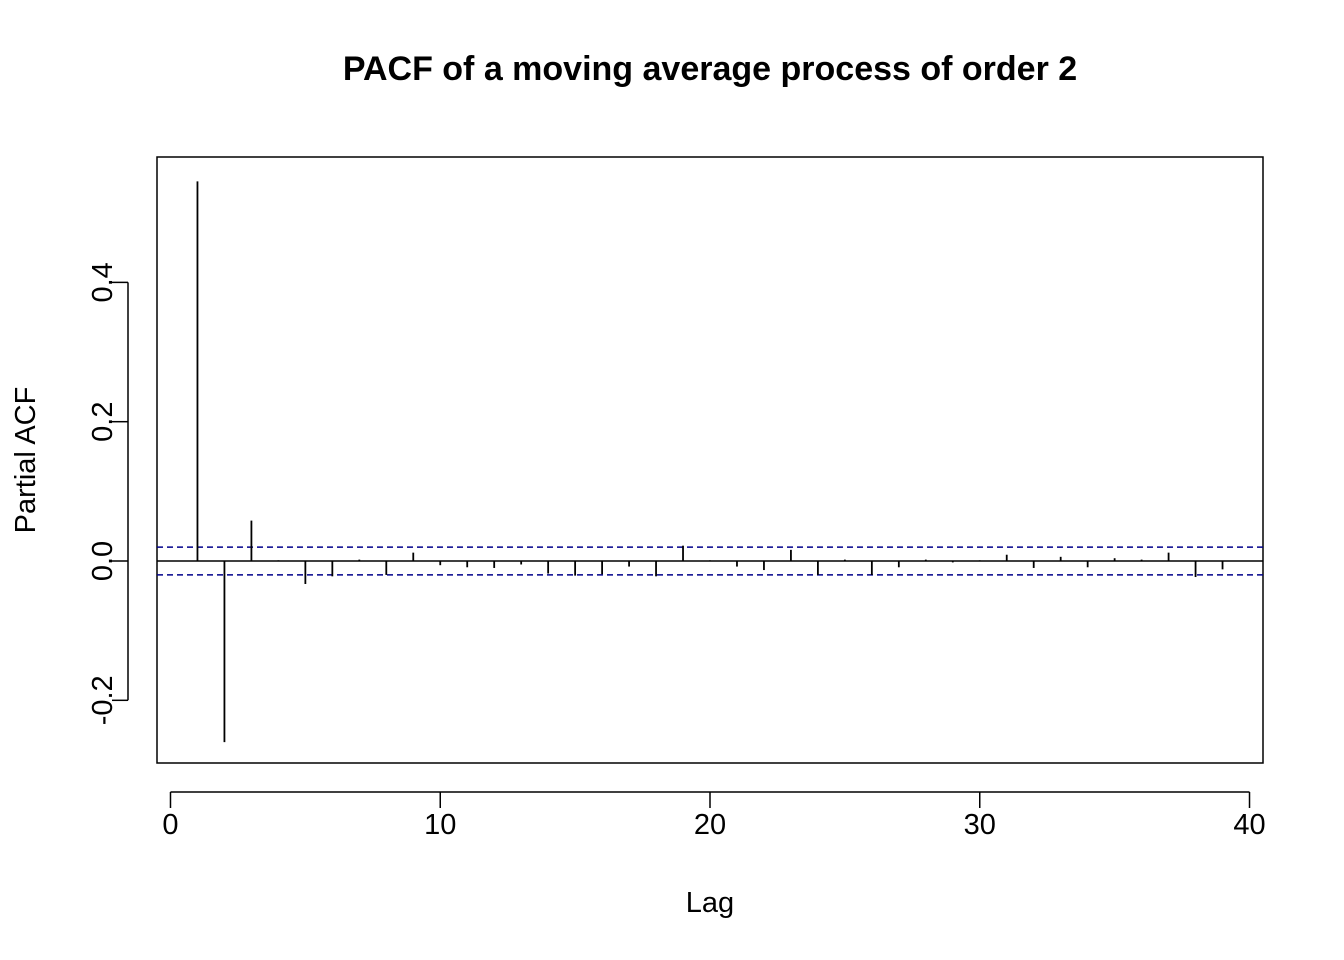 The image size is (1344, 960). What do you see at coordinates (103, 561) in the screenshot?
I see `y-tick-label: 0.0` at bounding box center [103, 561].